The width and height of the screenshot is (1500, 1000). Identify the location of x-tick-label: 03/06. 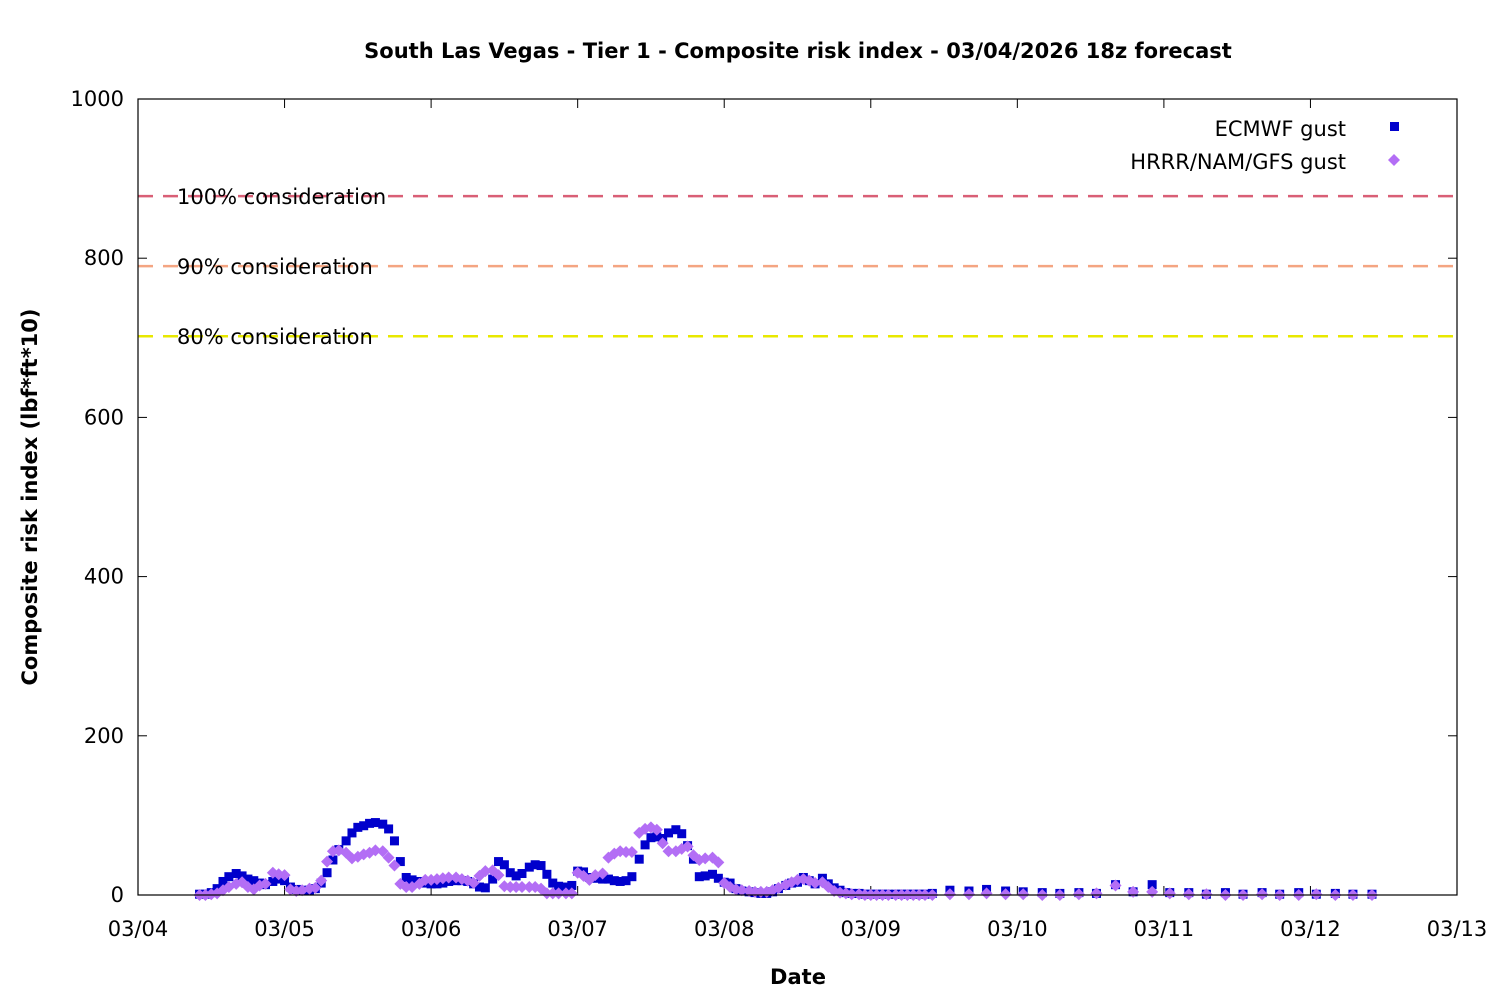
(431, 929).